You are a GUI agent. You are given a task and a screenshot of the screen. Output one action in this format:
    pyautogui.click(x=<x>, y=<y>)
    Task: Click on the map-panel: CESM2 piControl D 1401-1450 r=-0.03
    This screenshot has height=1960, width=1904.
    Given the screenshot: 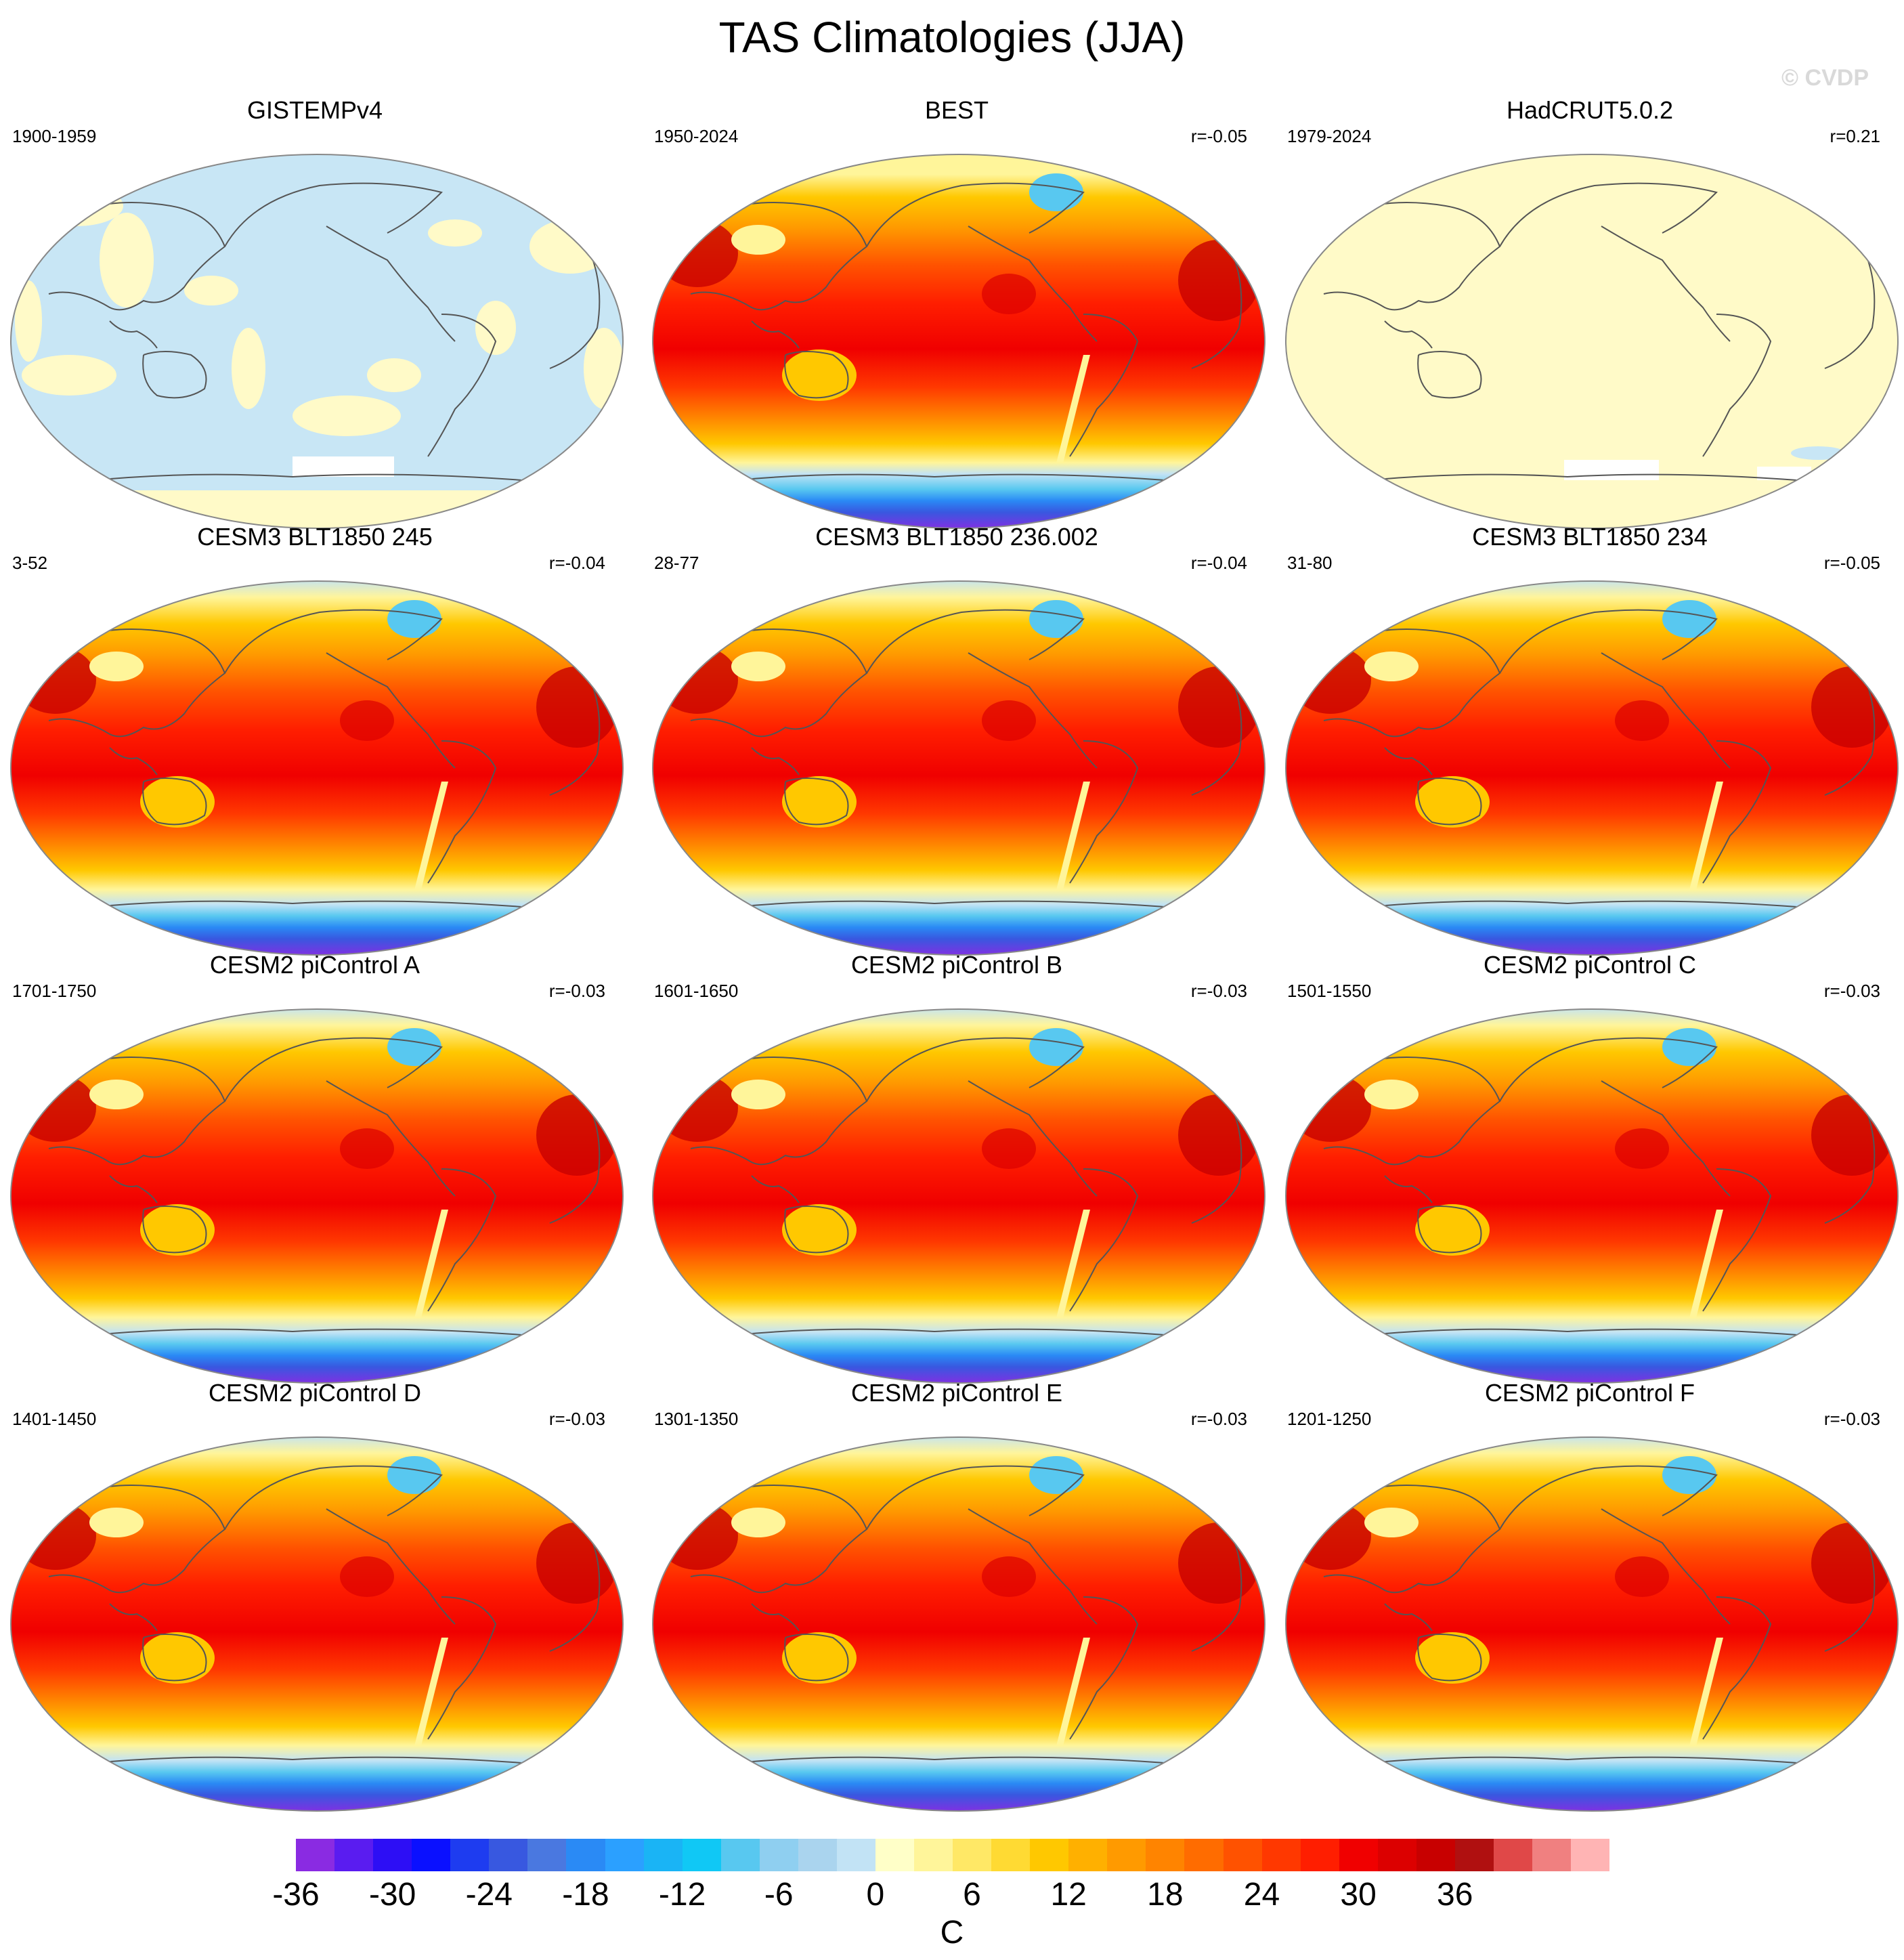 What is the action you would take?
    pyautogui.click(x=315, y=1595)
    